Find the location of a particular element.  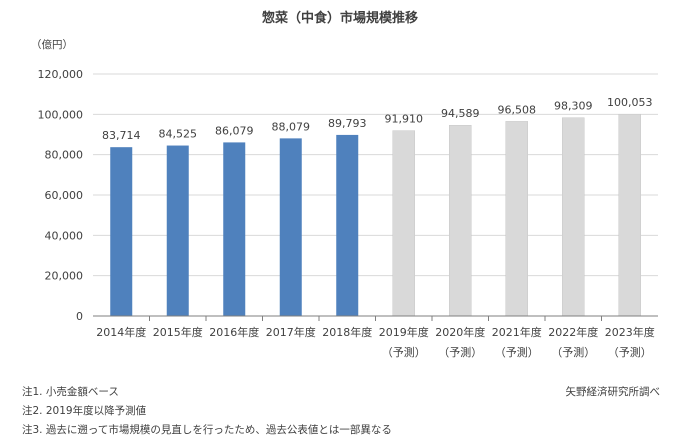

data-label: 86,079 is located at coordinates (234, 130).